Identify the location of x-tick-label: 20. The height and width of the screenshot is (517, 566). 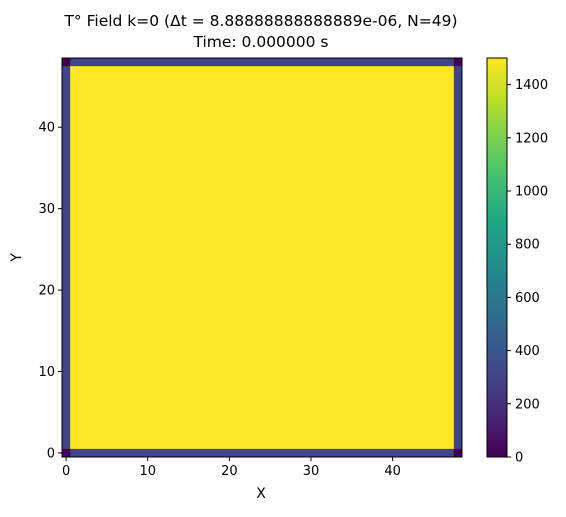
(229, 471).